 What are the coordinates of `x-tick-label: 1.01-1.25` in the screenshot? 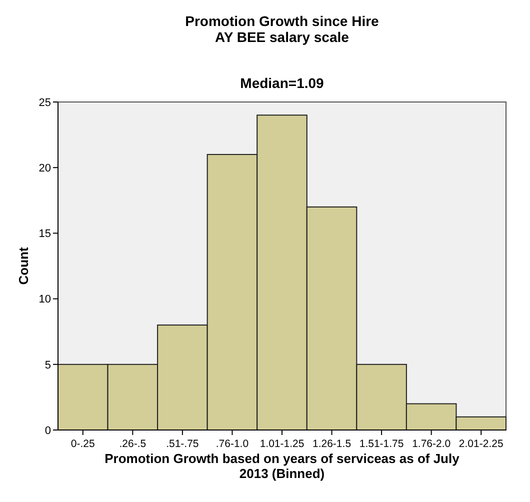 It's located at (282, 444).